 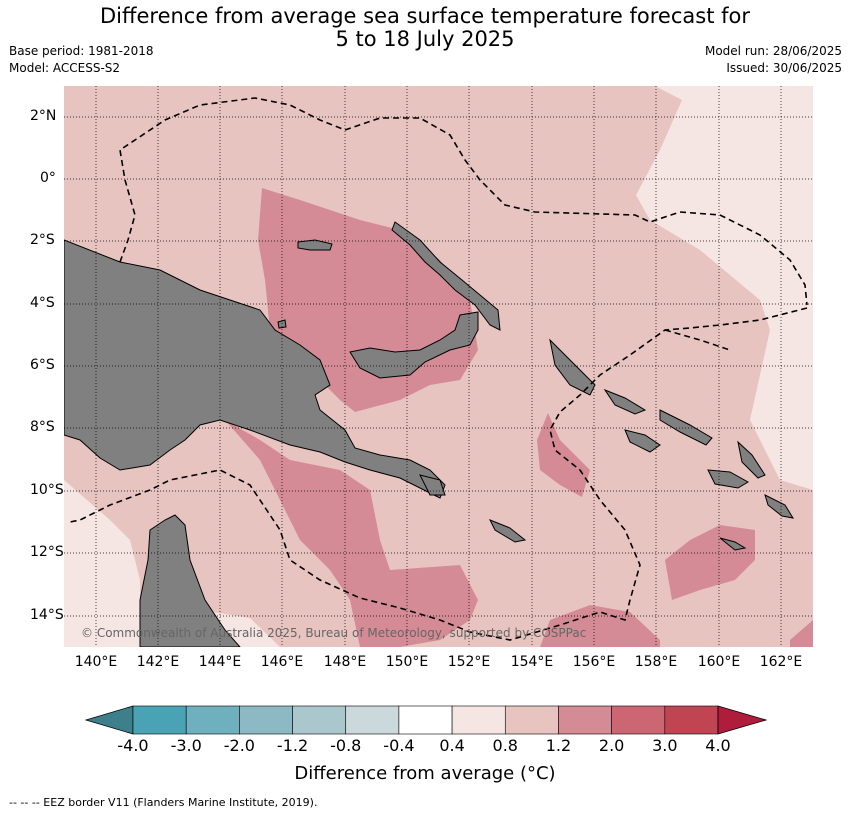 I want to click on lon-label: 152°E, so click(x=469, y=662).